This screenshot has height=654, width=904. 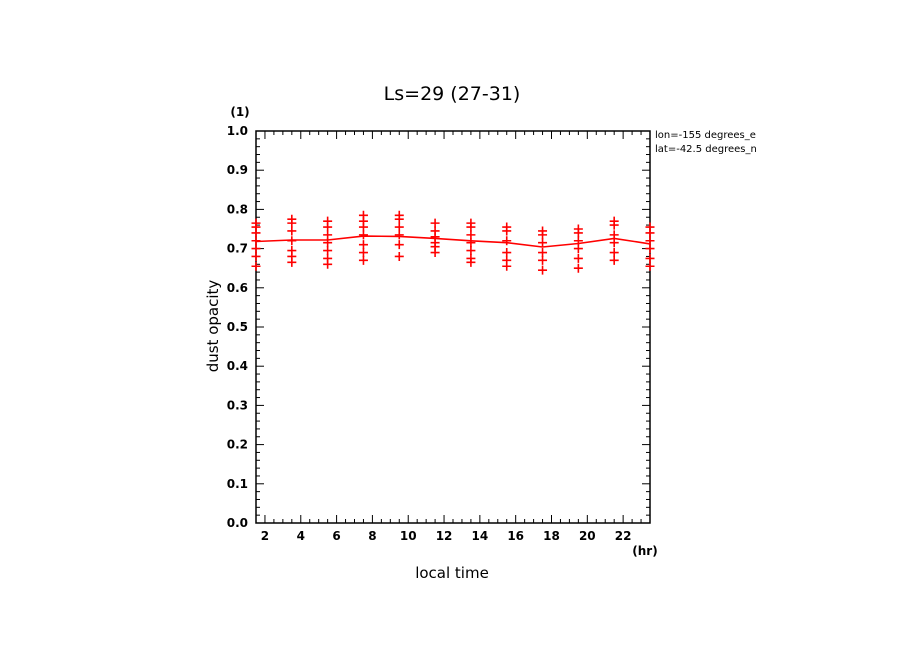 I want to click on y-tick-label: 0.0, so click(x=237, y=523).